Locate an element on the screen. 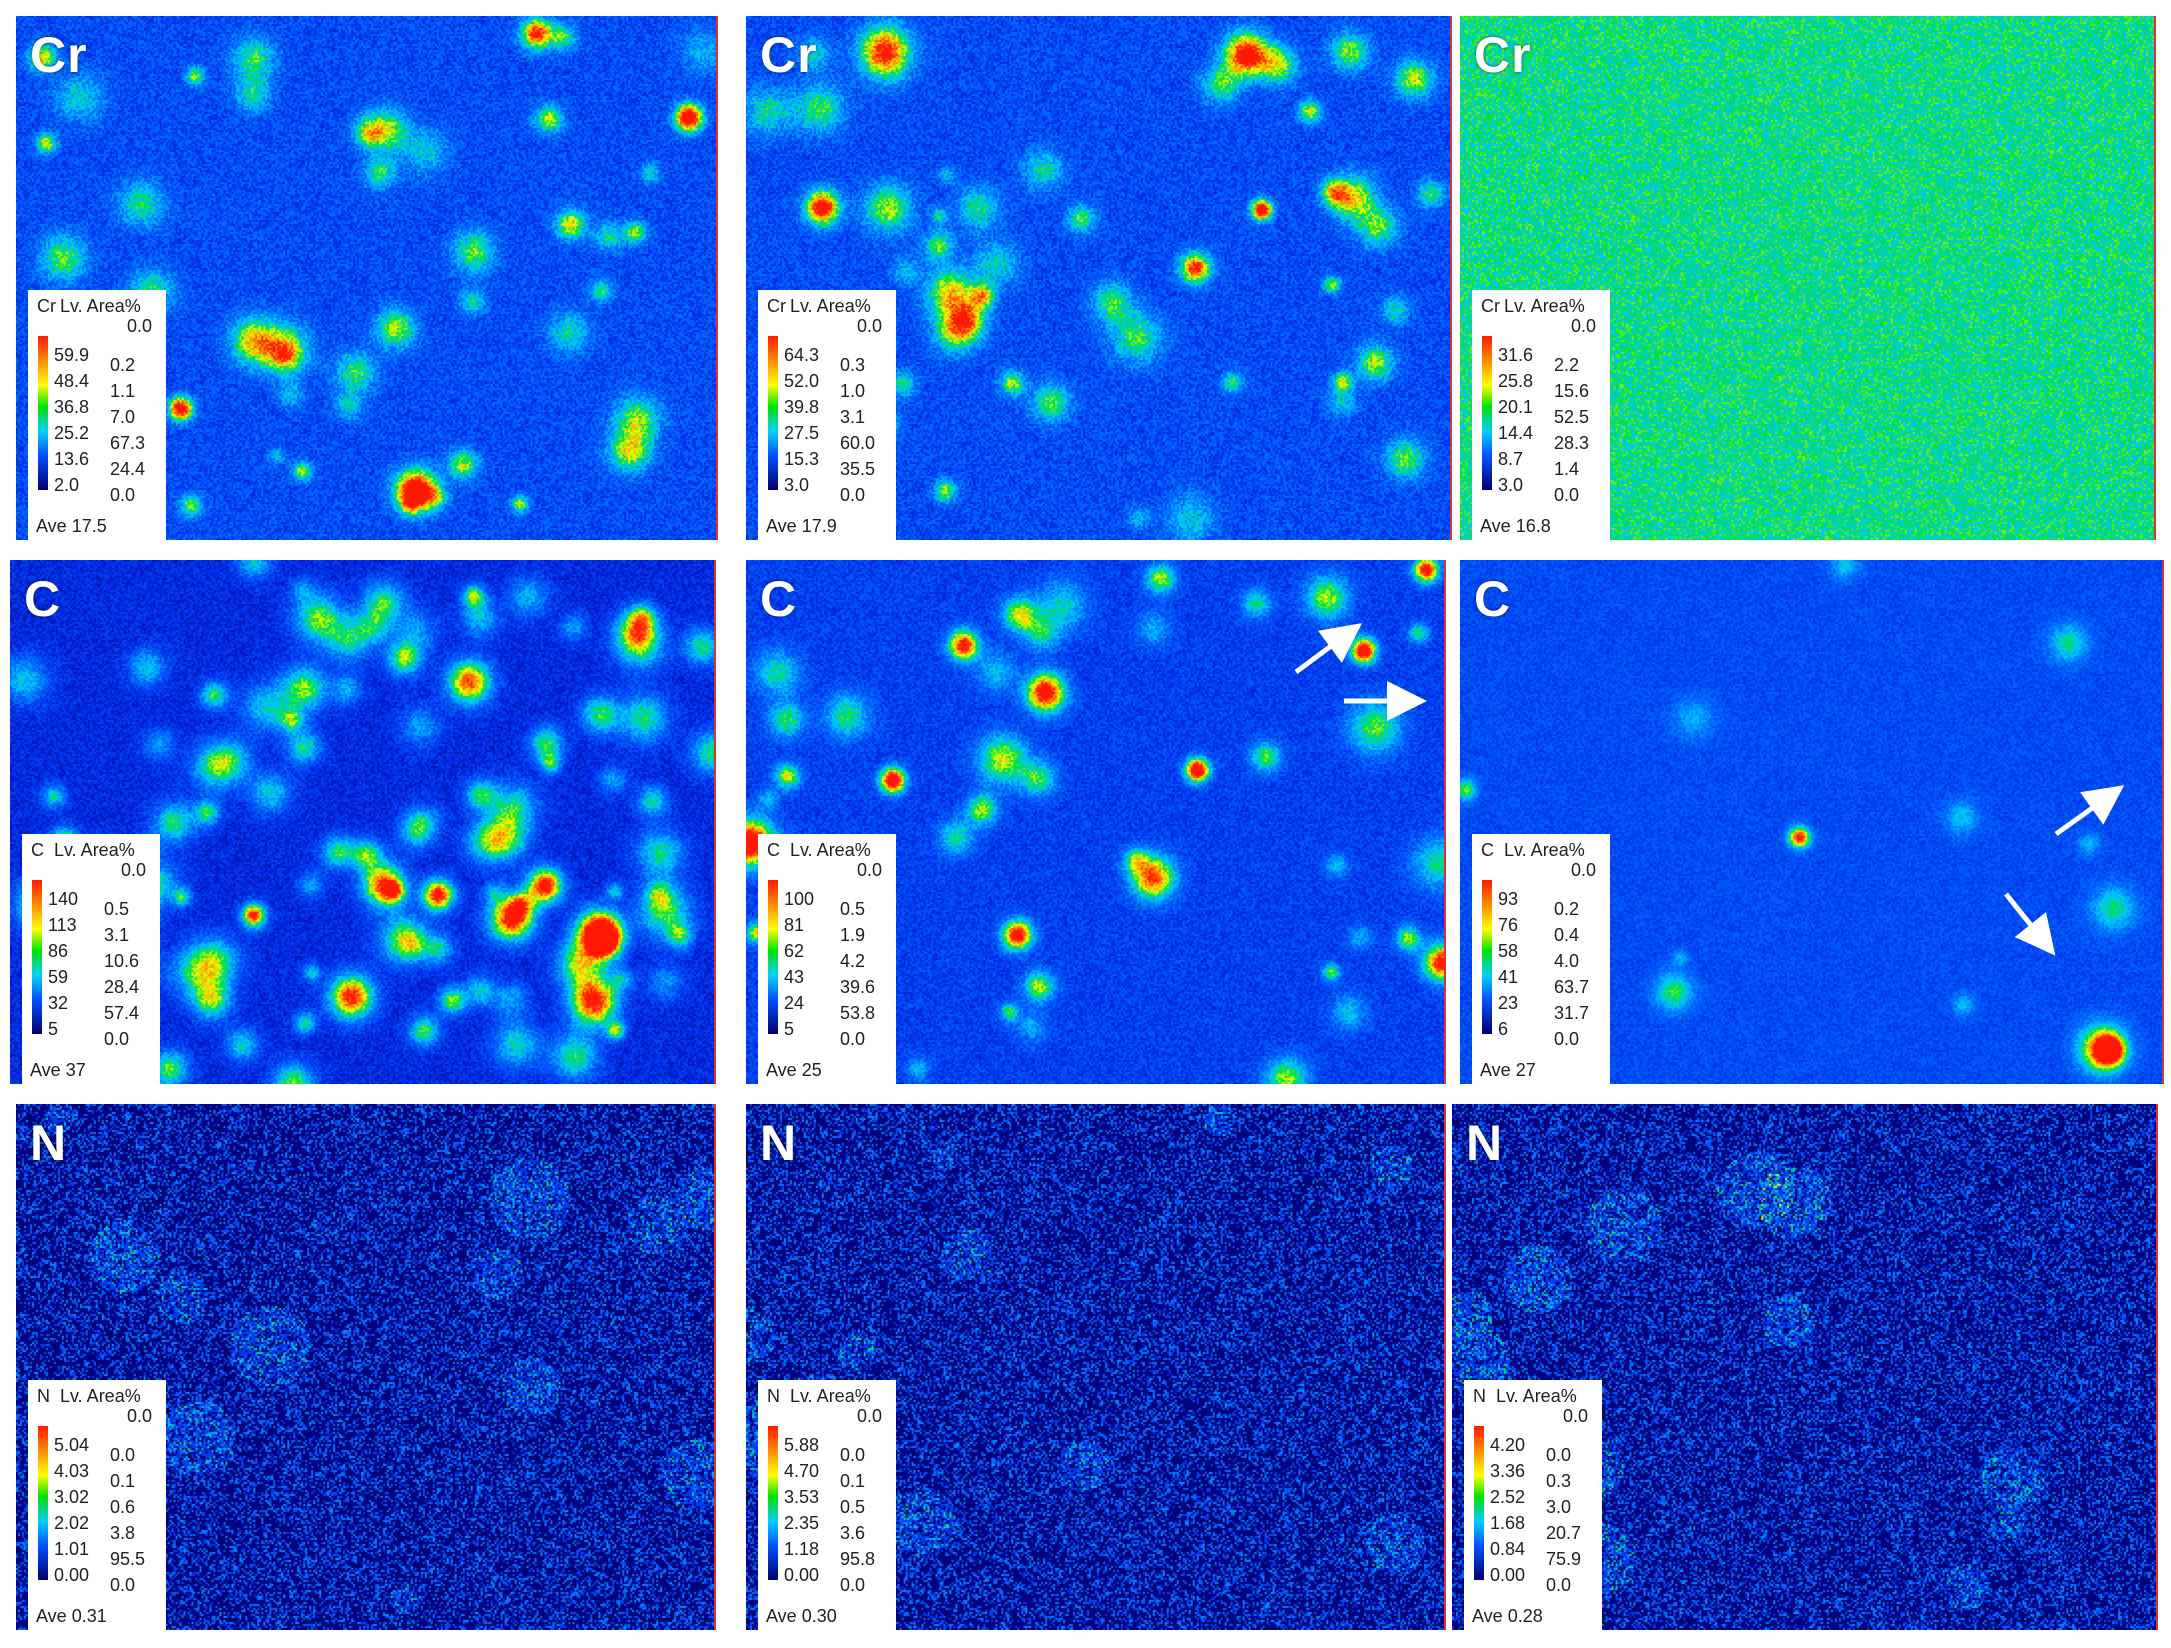  legend-level: 1.01 is located at coordinates (72, 1549).